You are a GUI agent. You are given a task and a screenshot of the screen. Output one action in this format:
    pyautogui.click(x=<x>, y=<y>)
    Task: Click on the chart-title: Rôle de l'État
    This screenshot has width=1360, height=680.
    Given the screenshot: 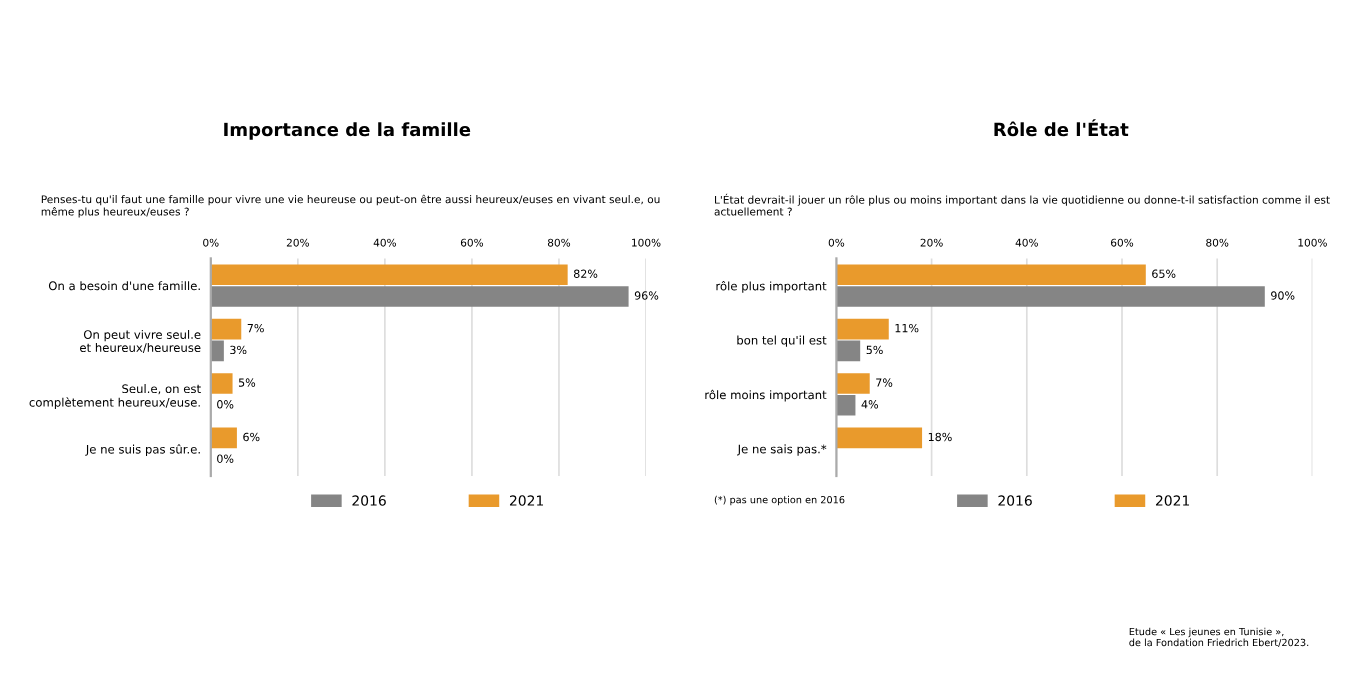 What is the action you would take?
    pyautogui.click(x=1061, y=128)
    